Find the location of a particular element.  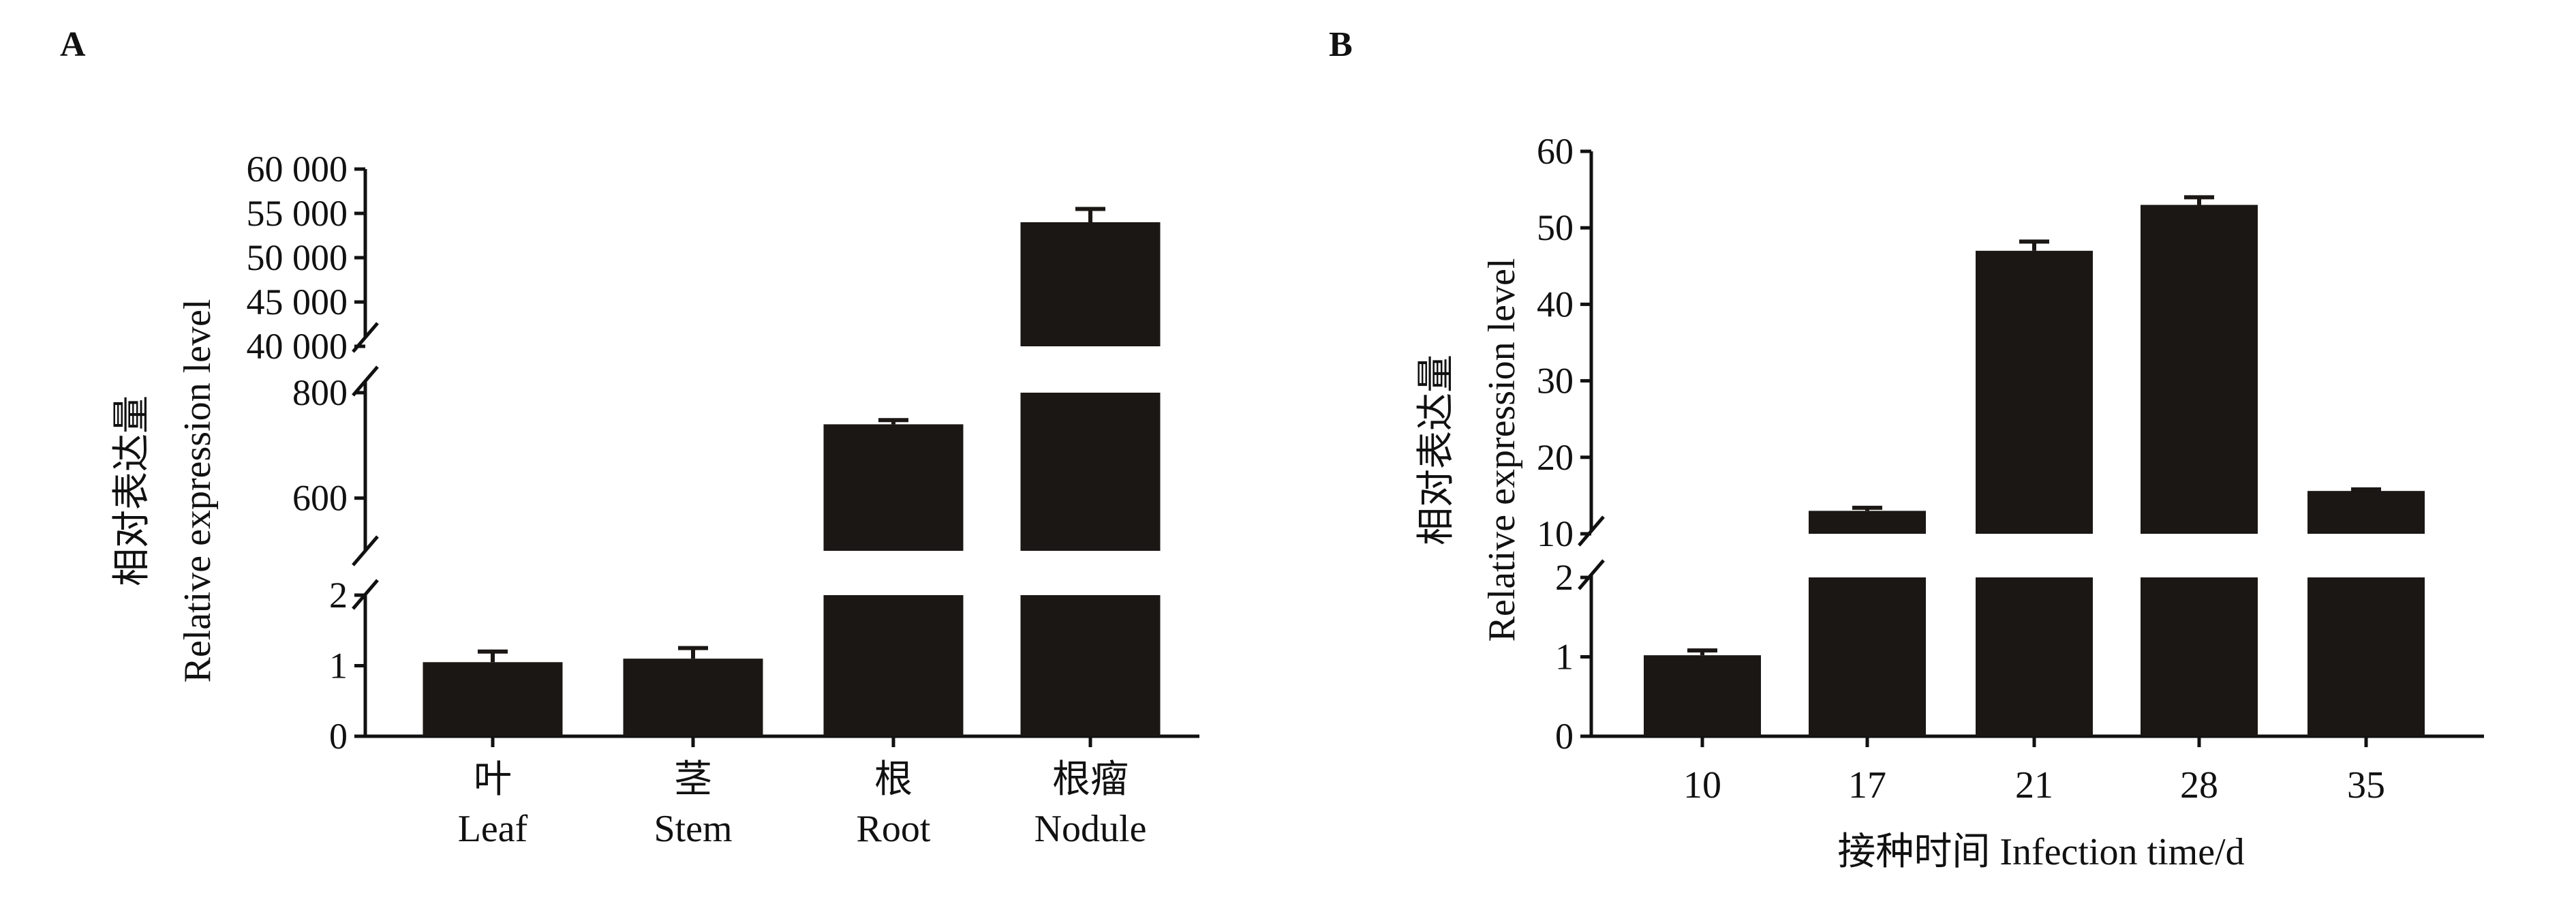

y-tick-label: 50 000 is located at coordinates (297, 257).